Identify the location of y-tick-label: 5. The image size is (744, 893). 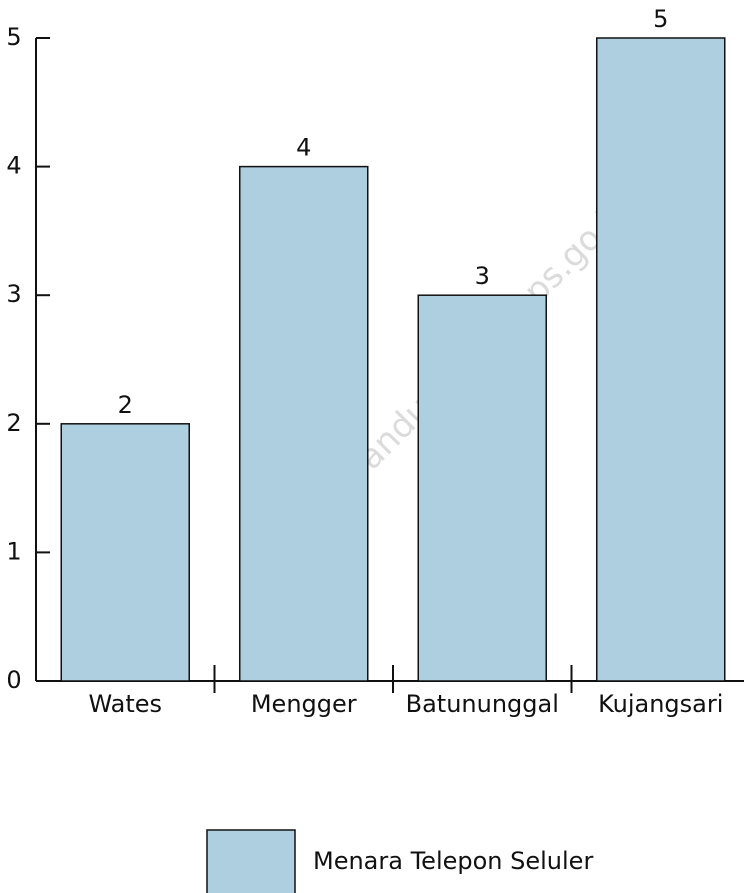
(13, 37).